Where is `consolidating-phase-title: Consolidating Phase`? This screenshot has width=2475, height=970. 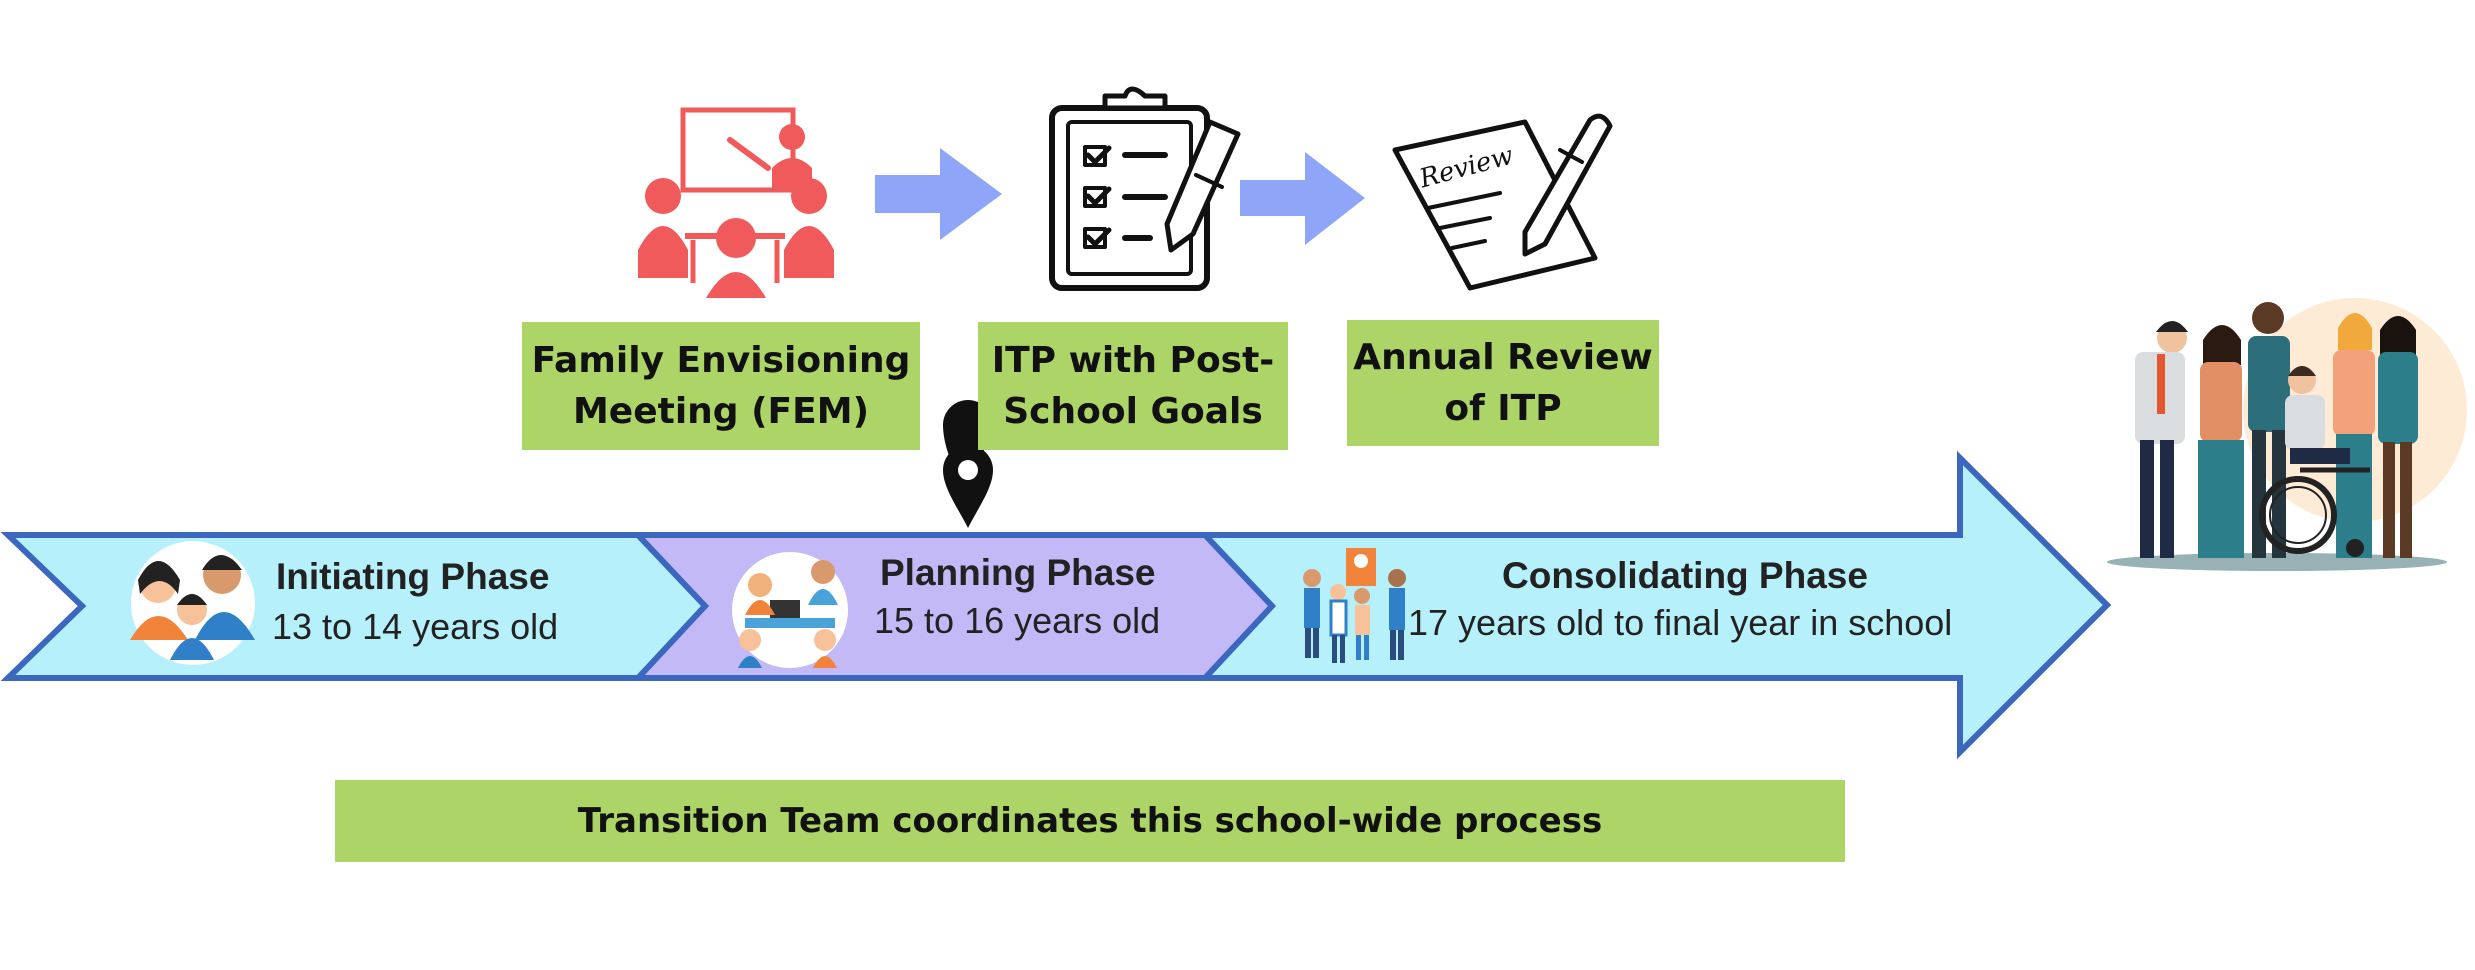
consolidating-phase-title: Consolidating Phase is located at coordinates (1685, 575).